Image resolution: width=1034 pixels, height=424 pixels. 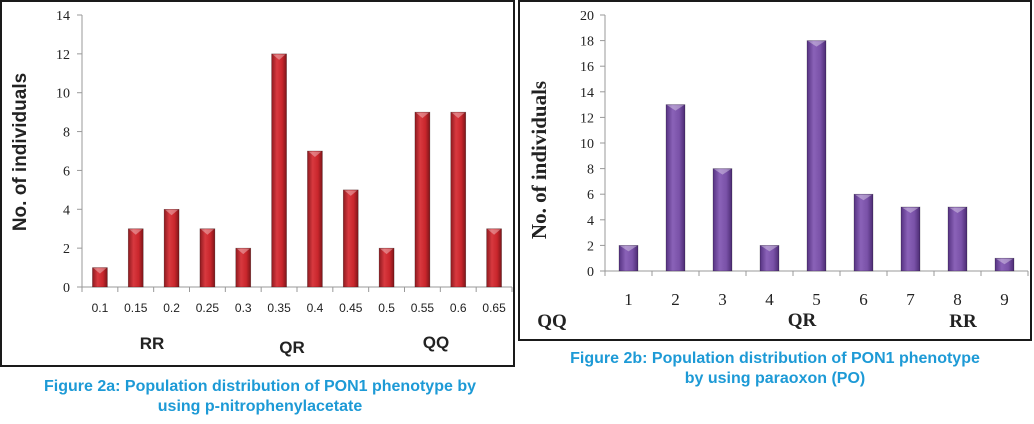 I want to click on y-tick-label: 20, so click(x=587, y=16).